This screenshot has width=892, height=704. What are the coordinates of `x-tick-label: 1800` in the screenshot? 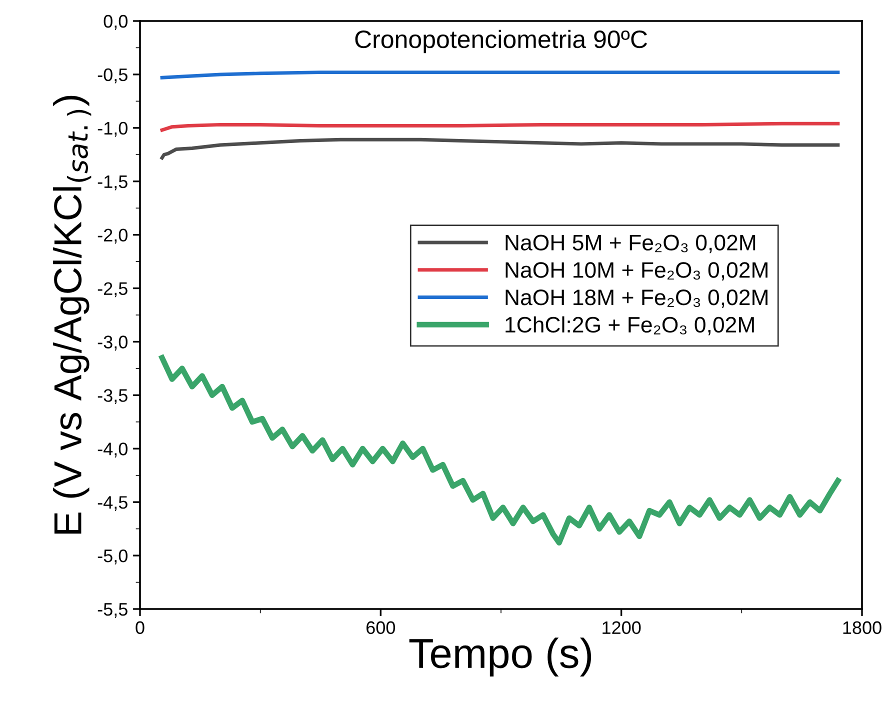 It's located at (862, 627).